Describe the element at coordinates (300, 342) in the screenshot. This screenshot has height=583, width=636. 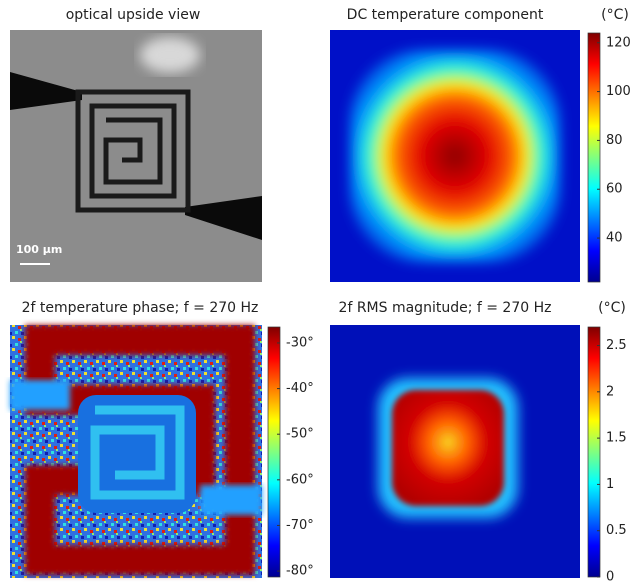
I see `colorbar-tick-label: -30°` at that location.